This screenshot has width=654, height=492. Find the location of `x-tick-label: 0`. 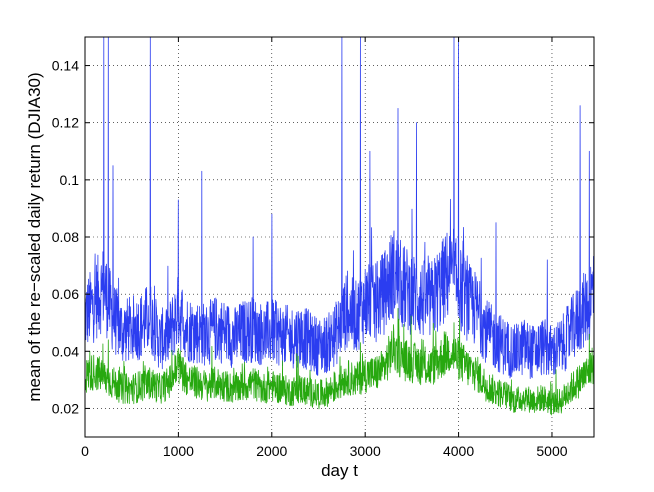

x-tick-label: 0 is located at coordinates (85, 451).